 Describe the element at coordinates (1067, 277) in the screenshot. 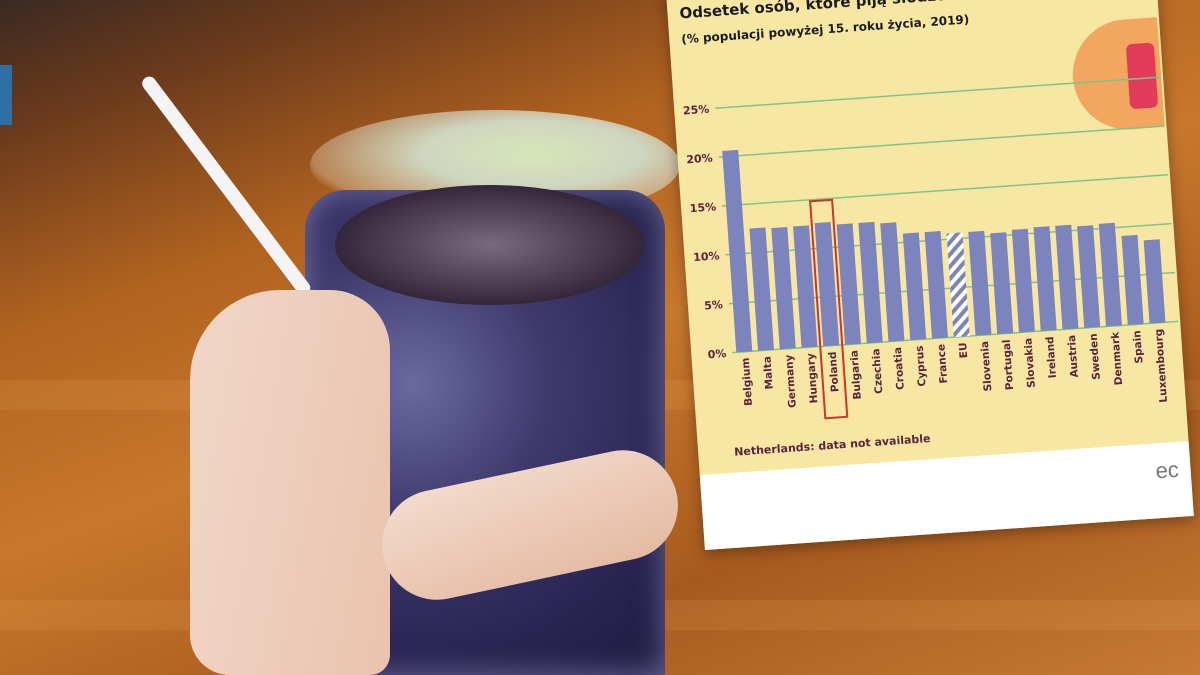

I see `bar-austria` at that location.